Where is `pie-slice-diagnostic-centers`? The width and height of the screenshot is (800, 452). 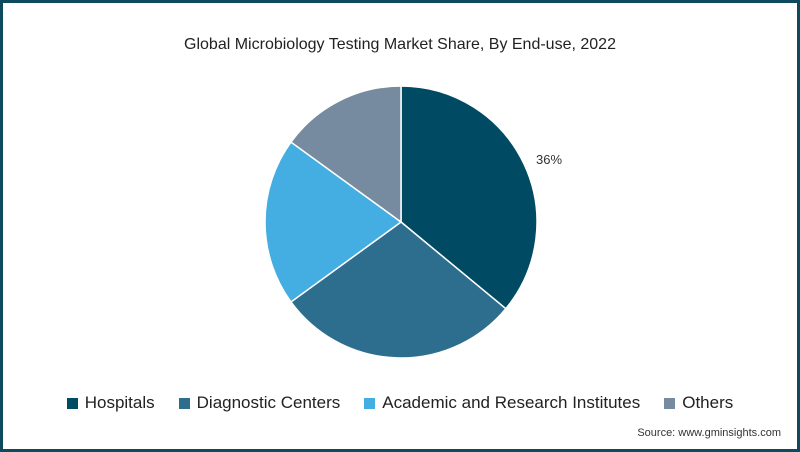
pie-slice-diagnostic-centers is located at coordinates (398, 290).